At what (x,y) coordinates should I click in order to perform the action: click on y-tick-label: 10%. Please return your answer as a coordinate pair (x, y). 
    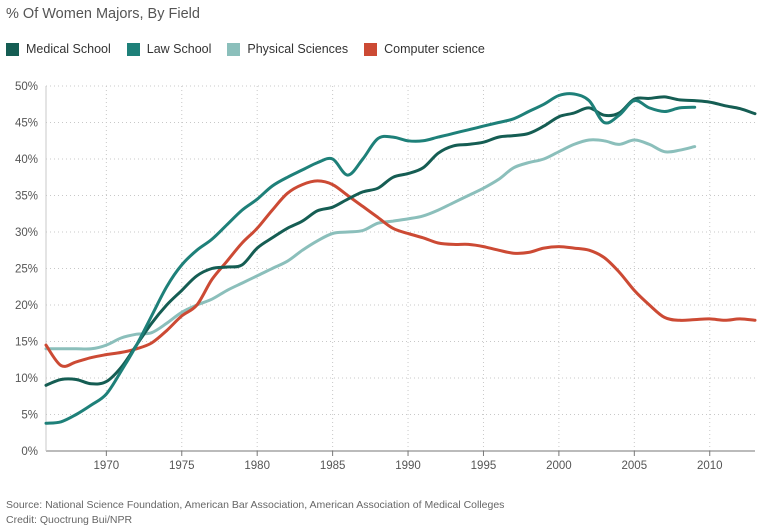
    Looking at the image, I should click on (26, 379).